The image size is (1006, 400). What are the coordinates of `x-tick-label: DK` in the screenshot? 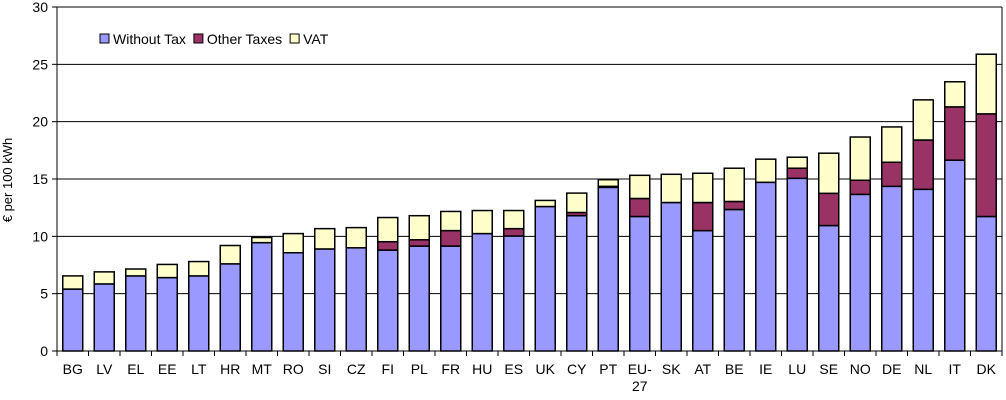 It's located at (987, 369).